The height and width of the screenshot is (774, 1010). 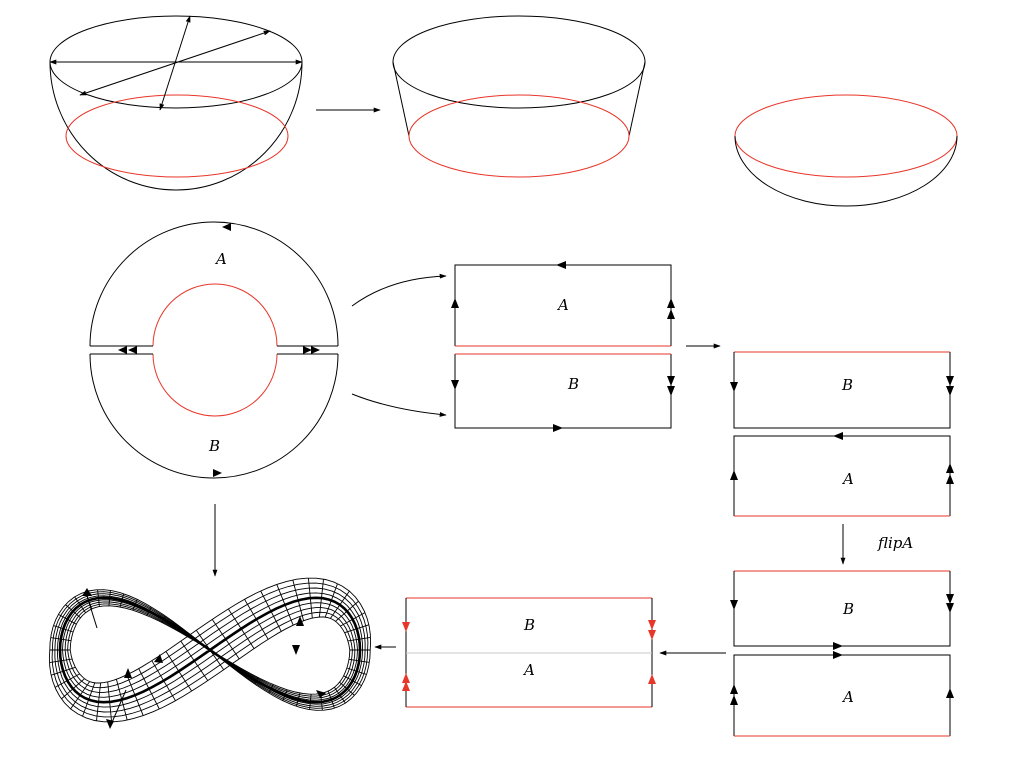 I want to click on disk-label-top: A, so click(x=220, y=259).